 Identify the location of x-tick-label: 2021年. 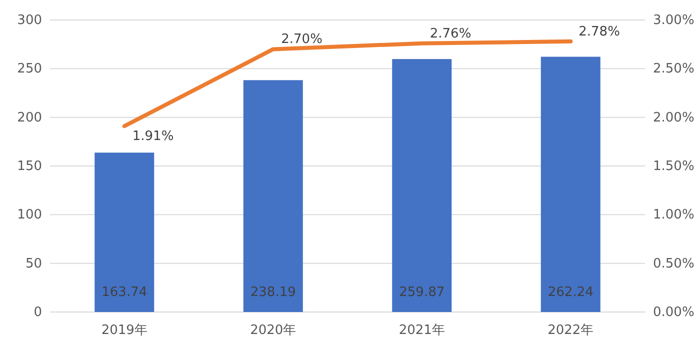
(421, 330).